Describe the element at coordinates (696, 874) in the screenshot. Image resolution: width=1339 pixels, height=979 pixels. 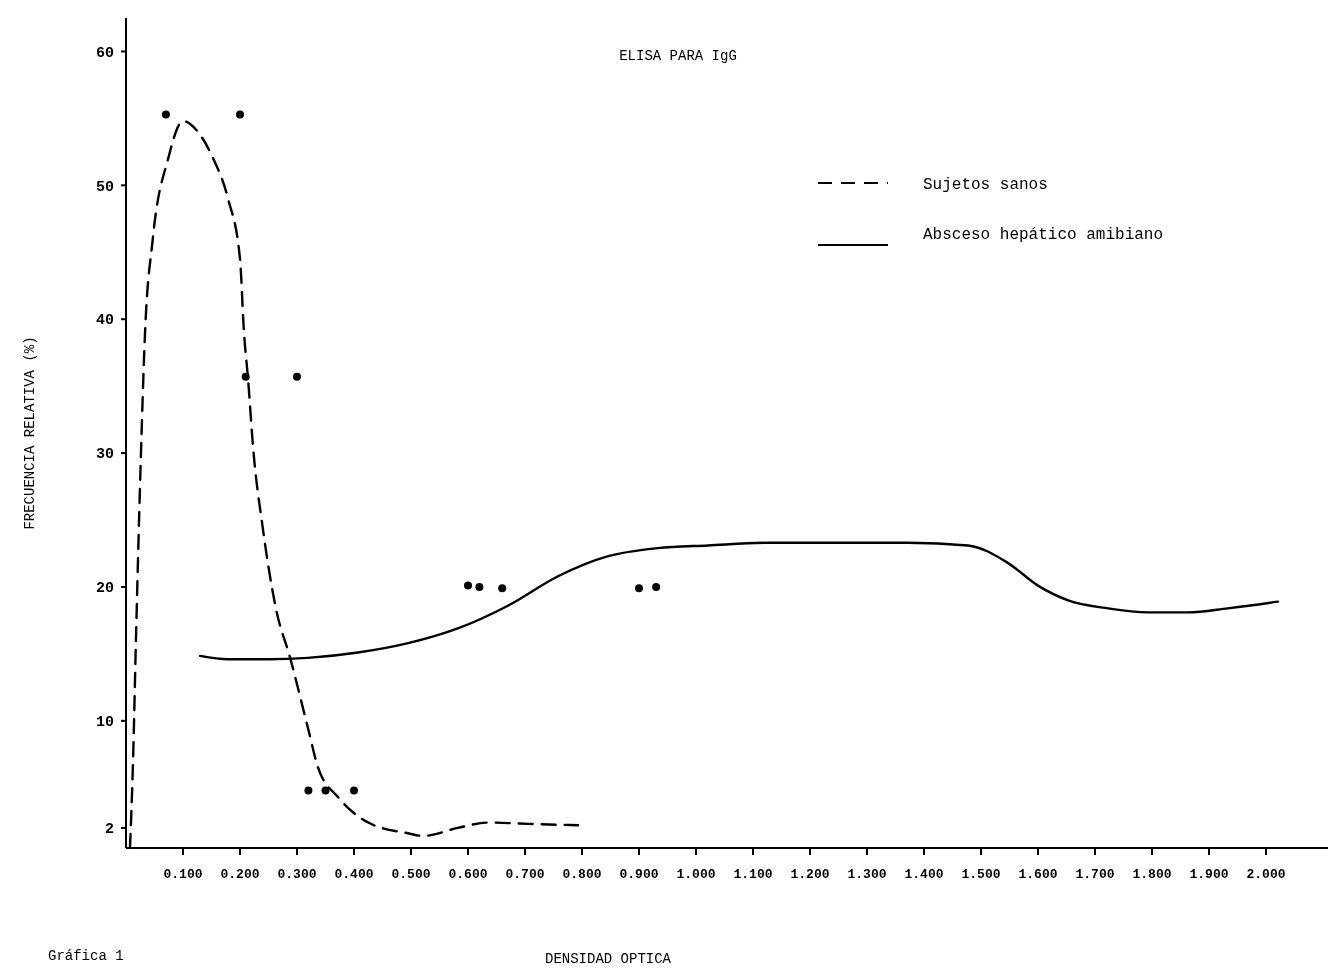
I see `x-tick-label: 1.000` at that location.